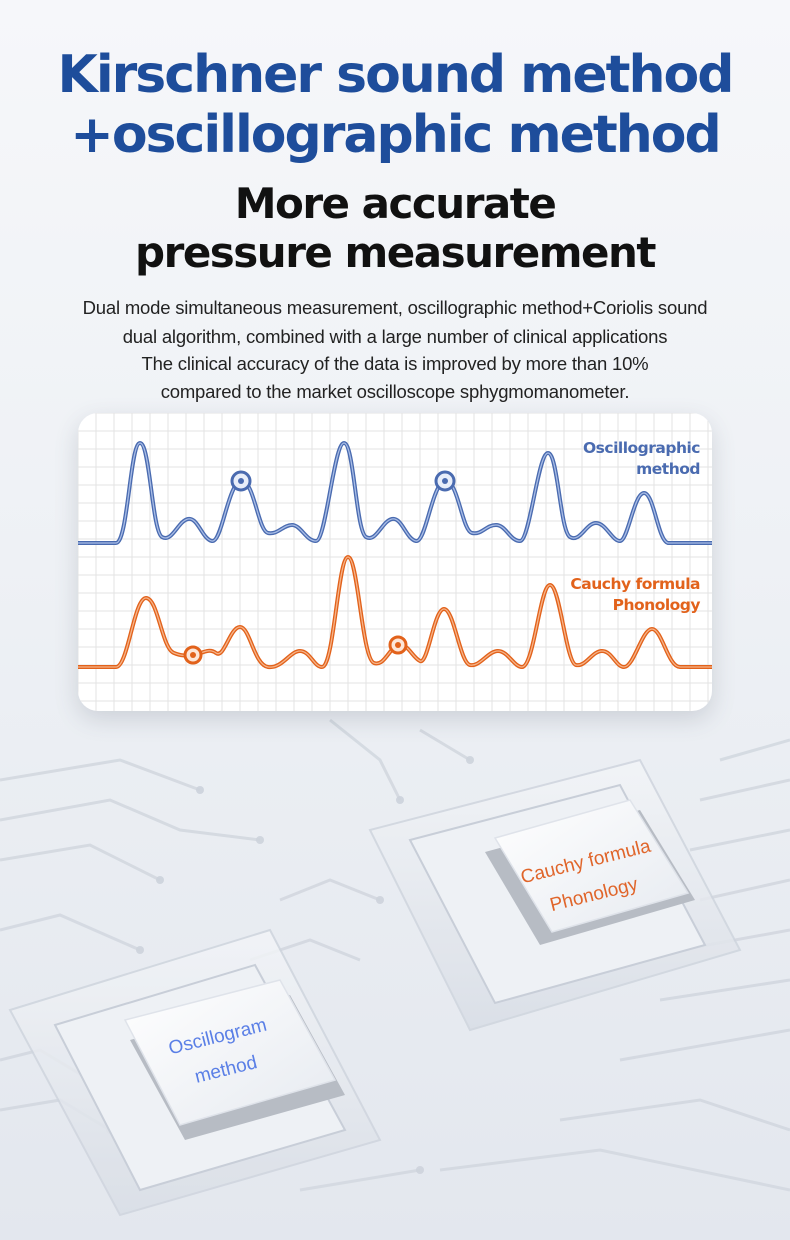 This screenshot has width=790, height=1240. What do you see at coordinates (395, 493) in the screenshot?
I see `oscillographic-waveform-highlight` at bounding box center [395, 493].